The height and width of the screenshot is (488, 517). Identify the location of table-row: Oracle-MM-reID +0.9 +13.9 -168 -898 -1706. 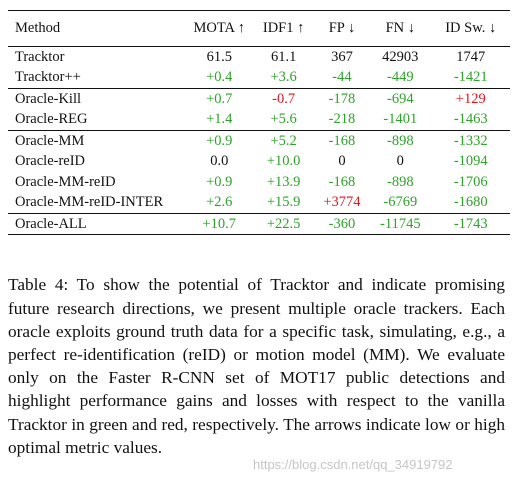
(259, 182).